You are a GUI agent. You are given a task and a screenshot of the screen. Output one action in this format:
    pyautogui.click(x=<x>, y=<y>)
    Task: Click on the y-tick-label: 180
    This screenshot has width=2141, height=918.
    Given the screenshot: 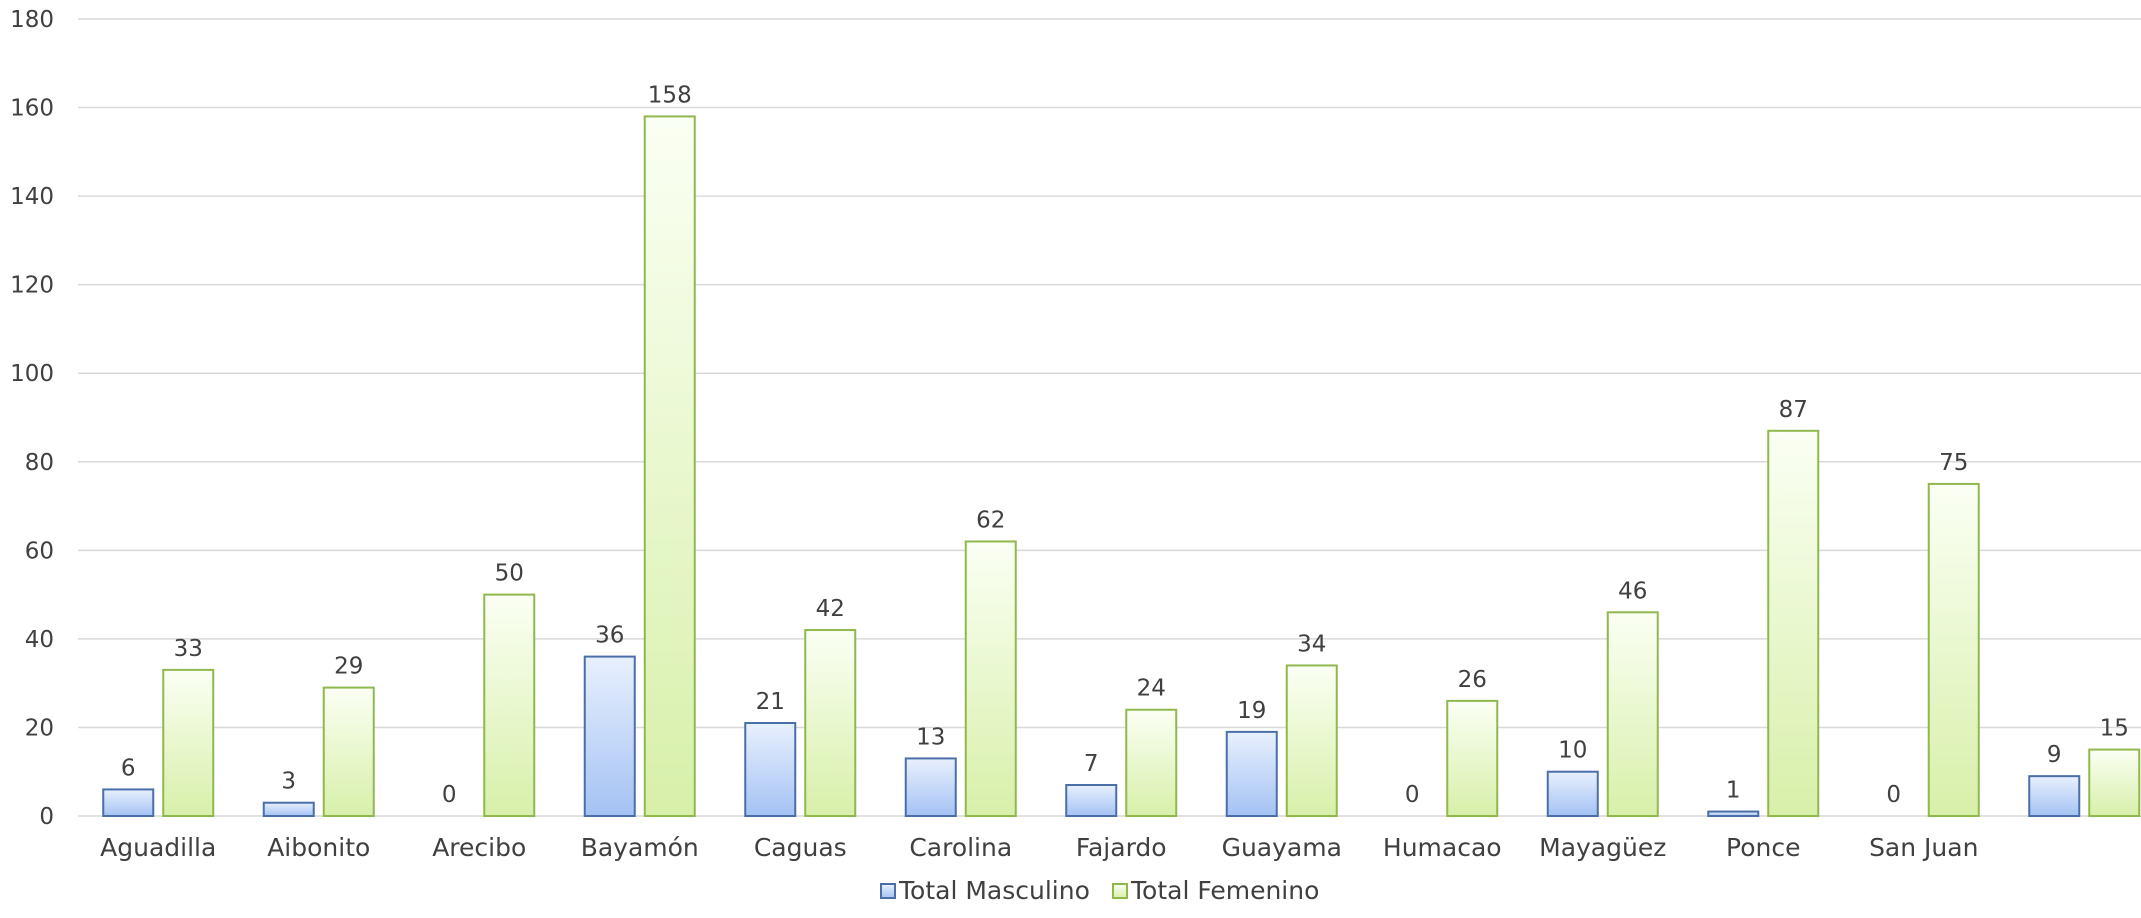 What is the action you would take?
    pyautogui.click(x=32, y=20)
    